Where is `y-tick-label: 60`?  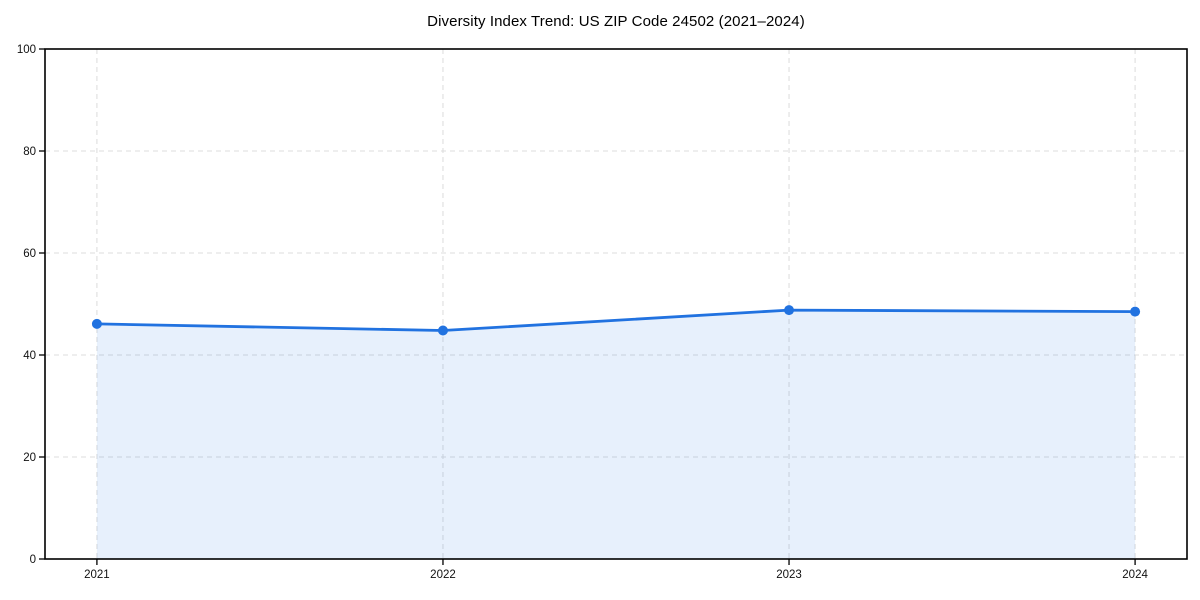
y-tick-label: 60 is located at coordinates (29, 254).